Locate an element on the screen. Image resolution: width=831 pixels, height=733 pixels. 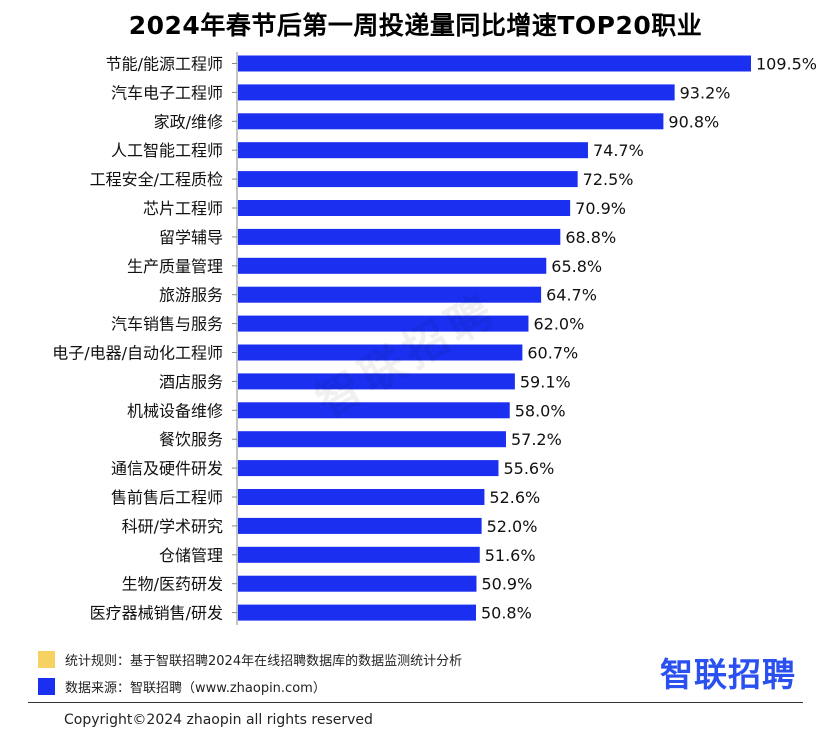
data-label: 51.6% is located at coordinates (510, 555).